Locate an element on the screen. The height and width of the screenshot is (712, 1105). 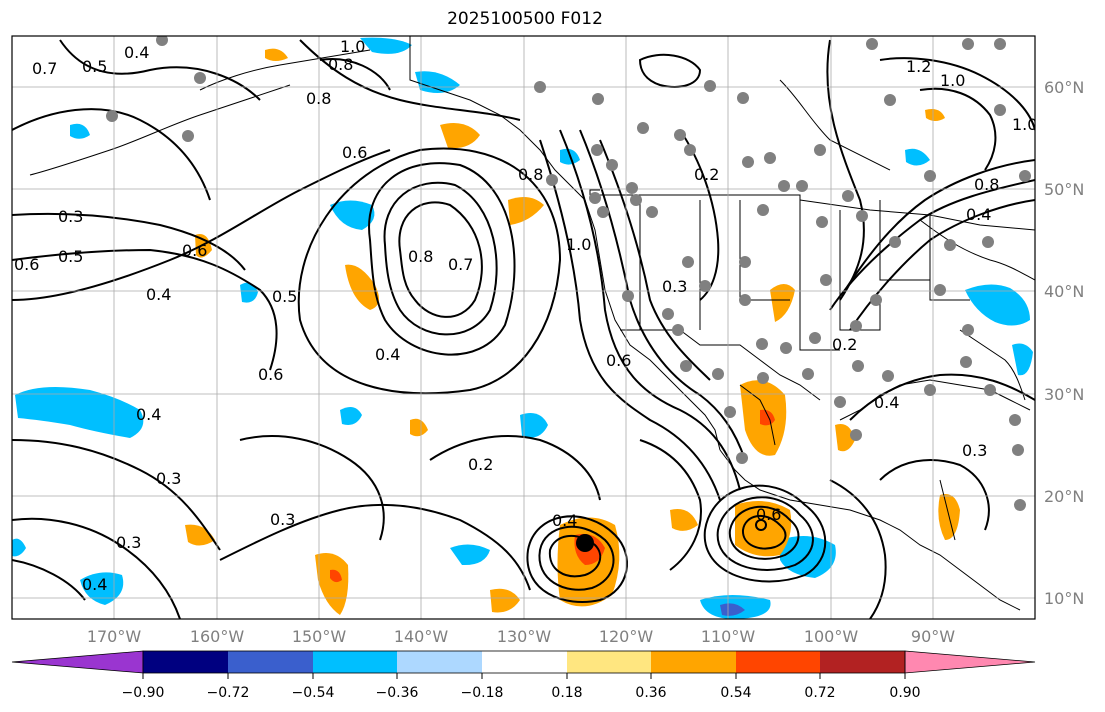
colorbar-ticks is located at coordinates (524, 676).